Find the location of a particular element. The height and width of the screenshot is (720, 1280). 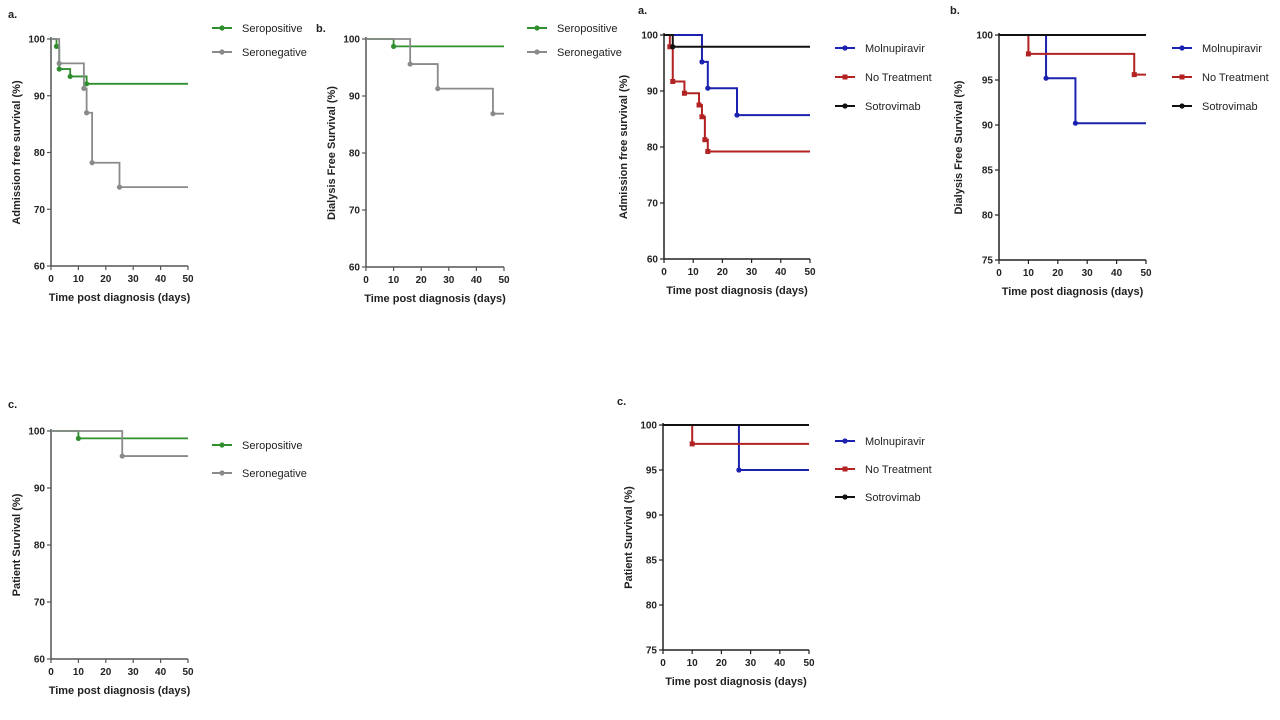

y-tick-label: 60 is located at coordinates (653, 260).